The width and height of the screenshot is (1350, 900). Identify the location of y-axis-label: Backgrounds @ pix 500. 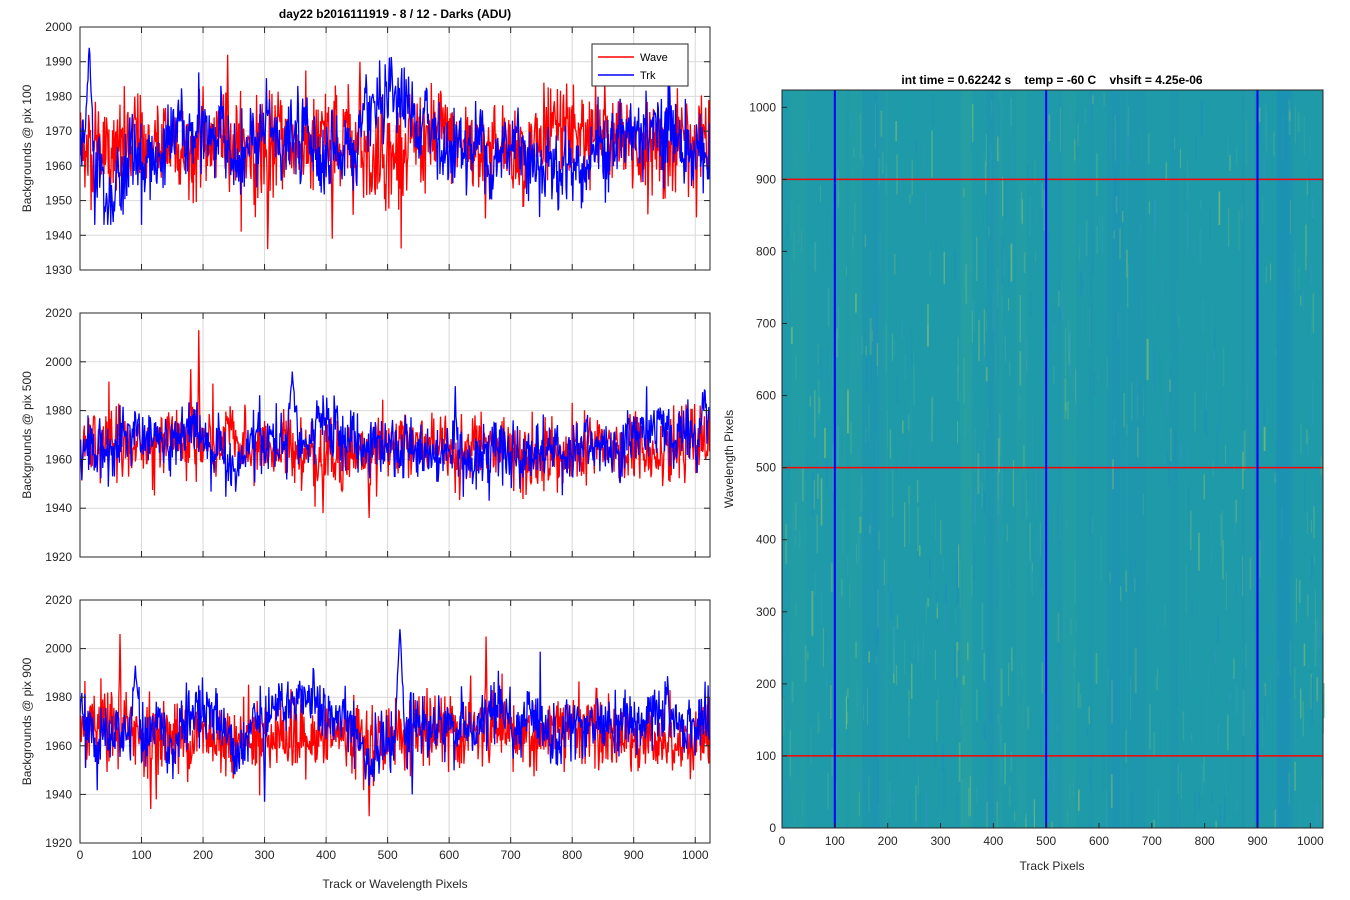
(27, 435).